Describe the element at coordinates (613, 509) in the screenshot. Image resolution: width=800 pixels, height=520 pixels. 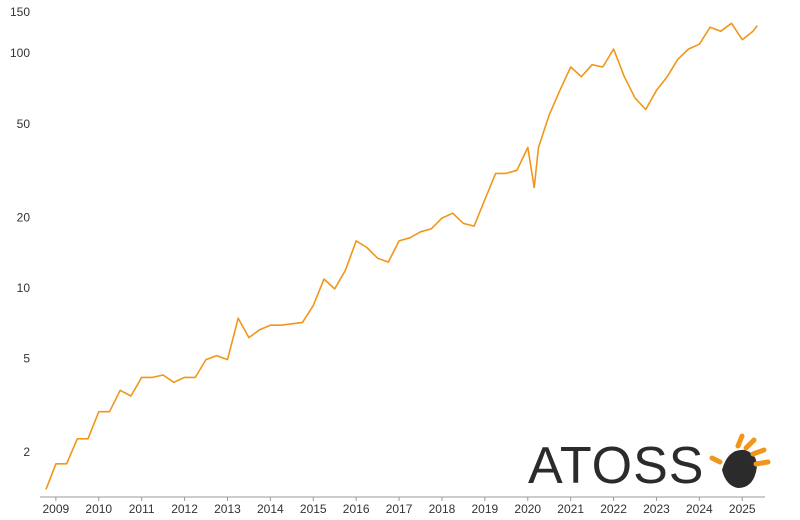
I see `x-tick-label: 2022` at that location.